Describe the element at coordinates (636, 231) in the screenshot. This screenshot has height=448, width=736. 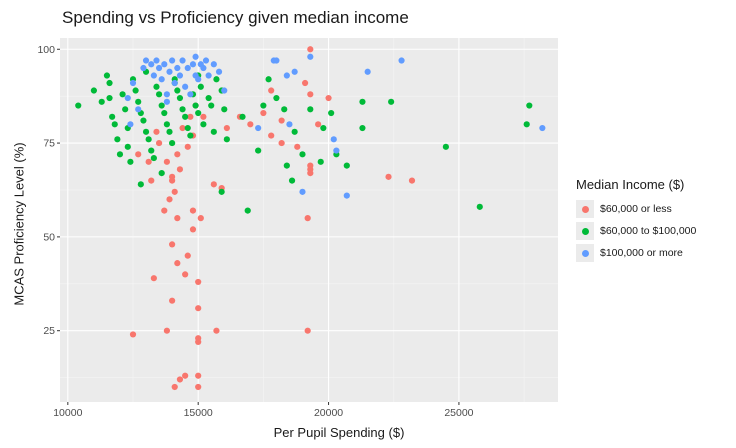
I see `legend-item-mid-income: $60,000 to $100,000` at that location.